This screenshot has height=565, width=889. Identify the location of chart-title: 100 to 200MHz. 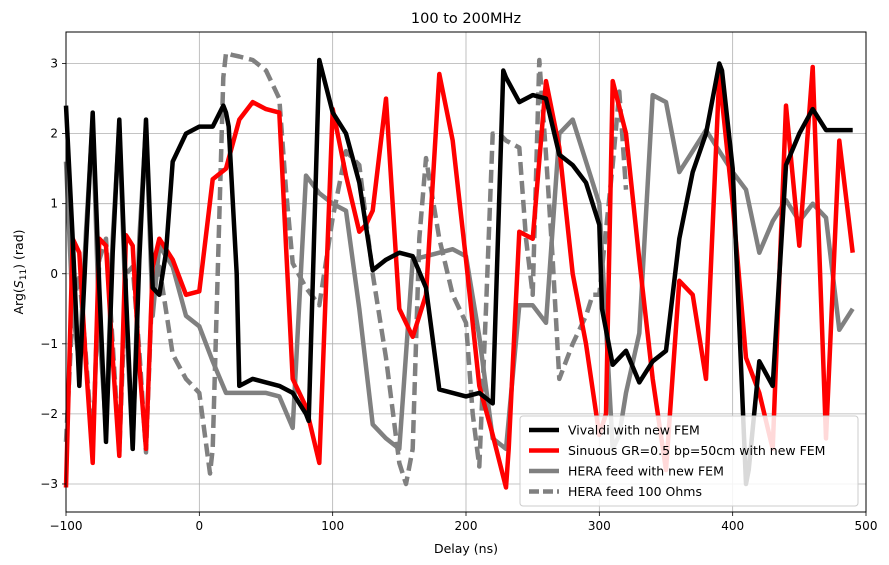
(466, 19).